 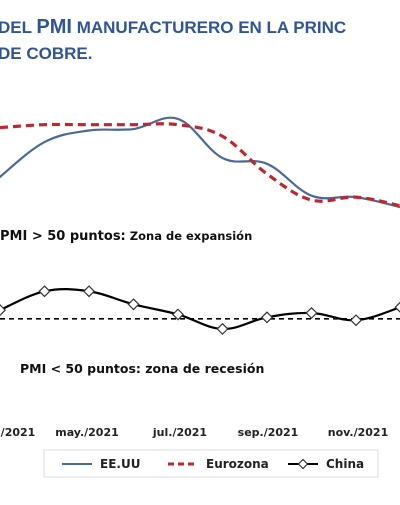 What do you see at coordinates (120, 464) in the screenshot?
I see `legend-label-ee-uu: EE.UU` at bounding box center [120, 464].